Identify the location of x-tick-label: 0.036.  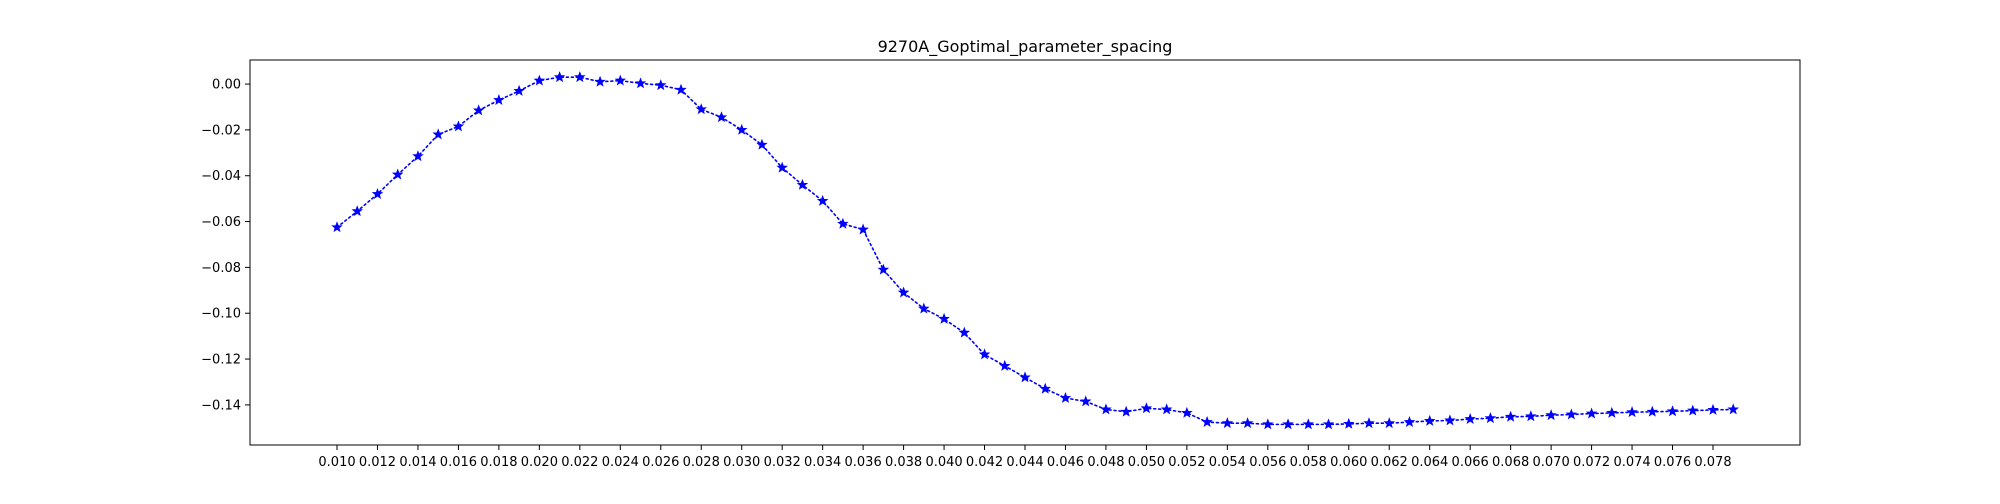
(863, 462).